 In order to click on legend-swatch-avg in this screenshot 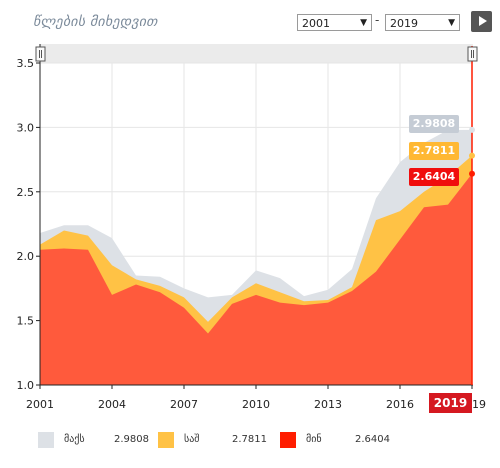, I will do `click(166, 440)`.